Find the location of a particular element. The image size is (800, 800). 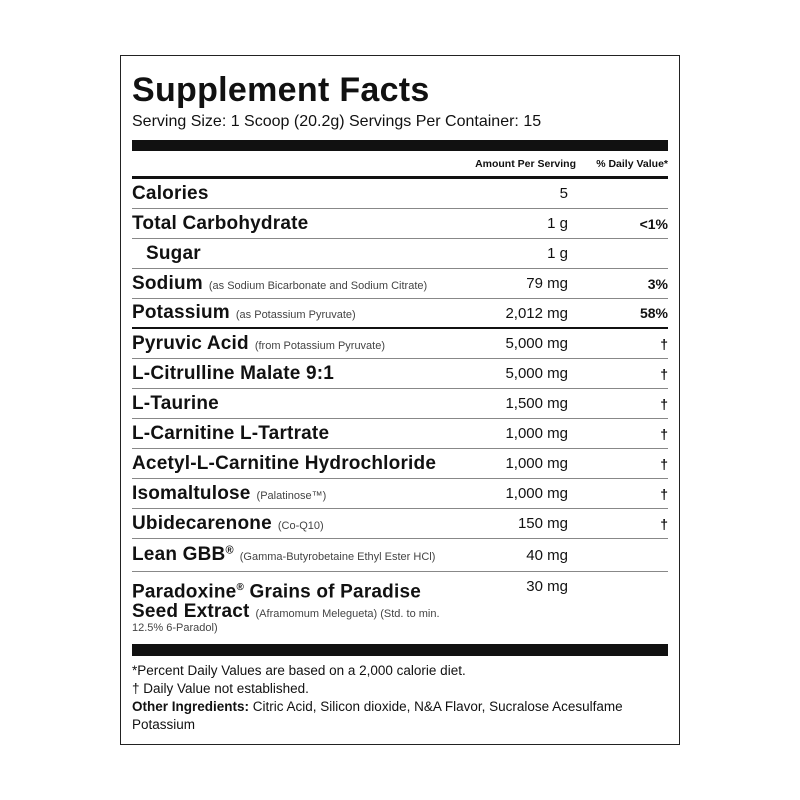

nutrient-name: Sodium is located at coordinates (167, 283).